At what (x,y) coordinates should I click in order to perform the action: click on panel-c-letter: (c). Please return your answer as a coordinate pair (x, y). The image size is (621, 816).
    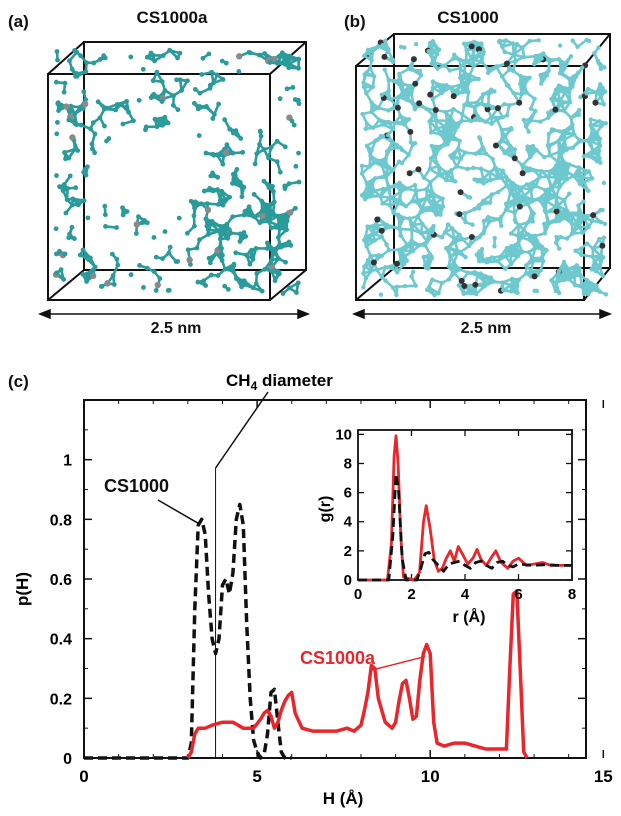
    Looking at the image, I should click on (18, 381).